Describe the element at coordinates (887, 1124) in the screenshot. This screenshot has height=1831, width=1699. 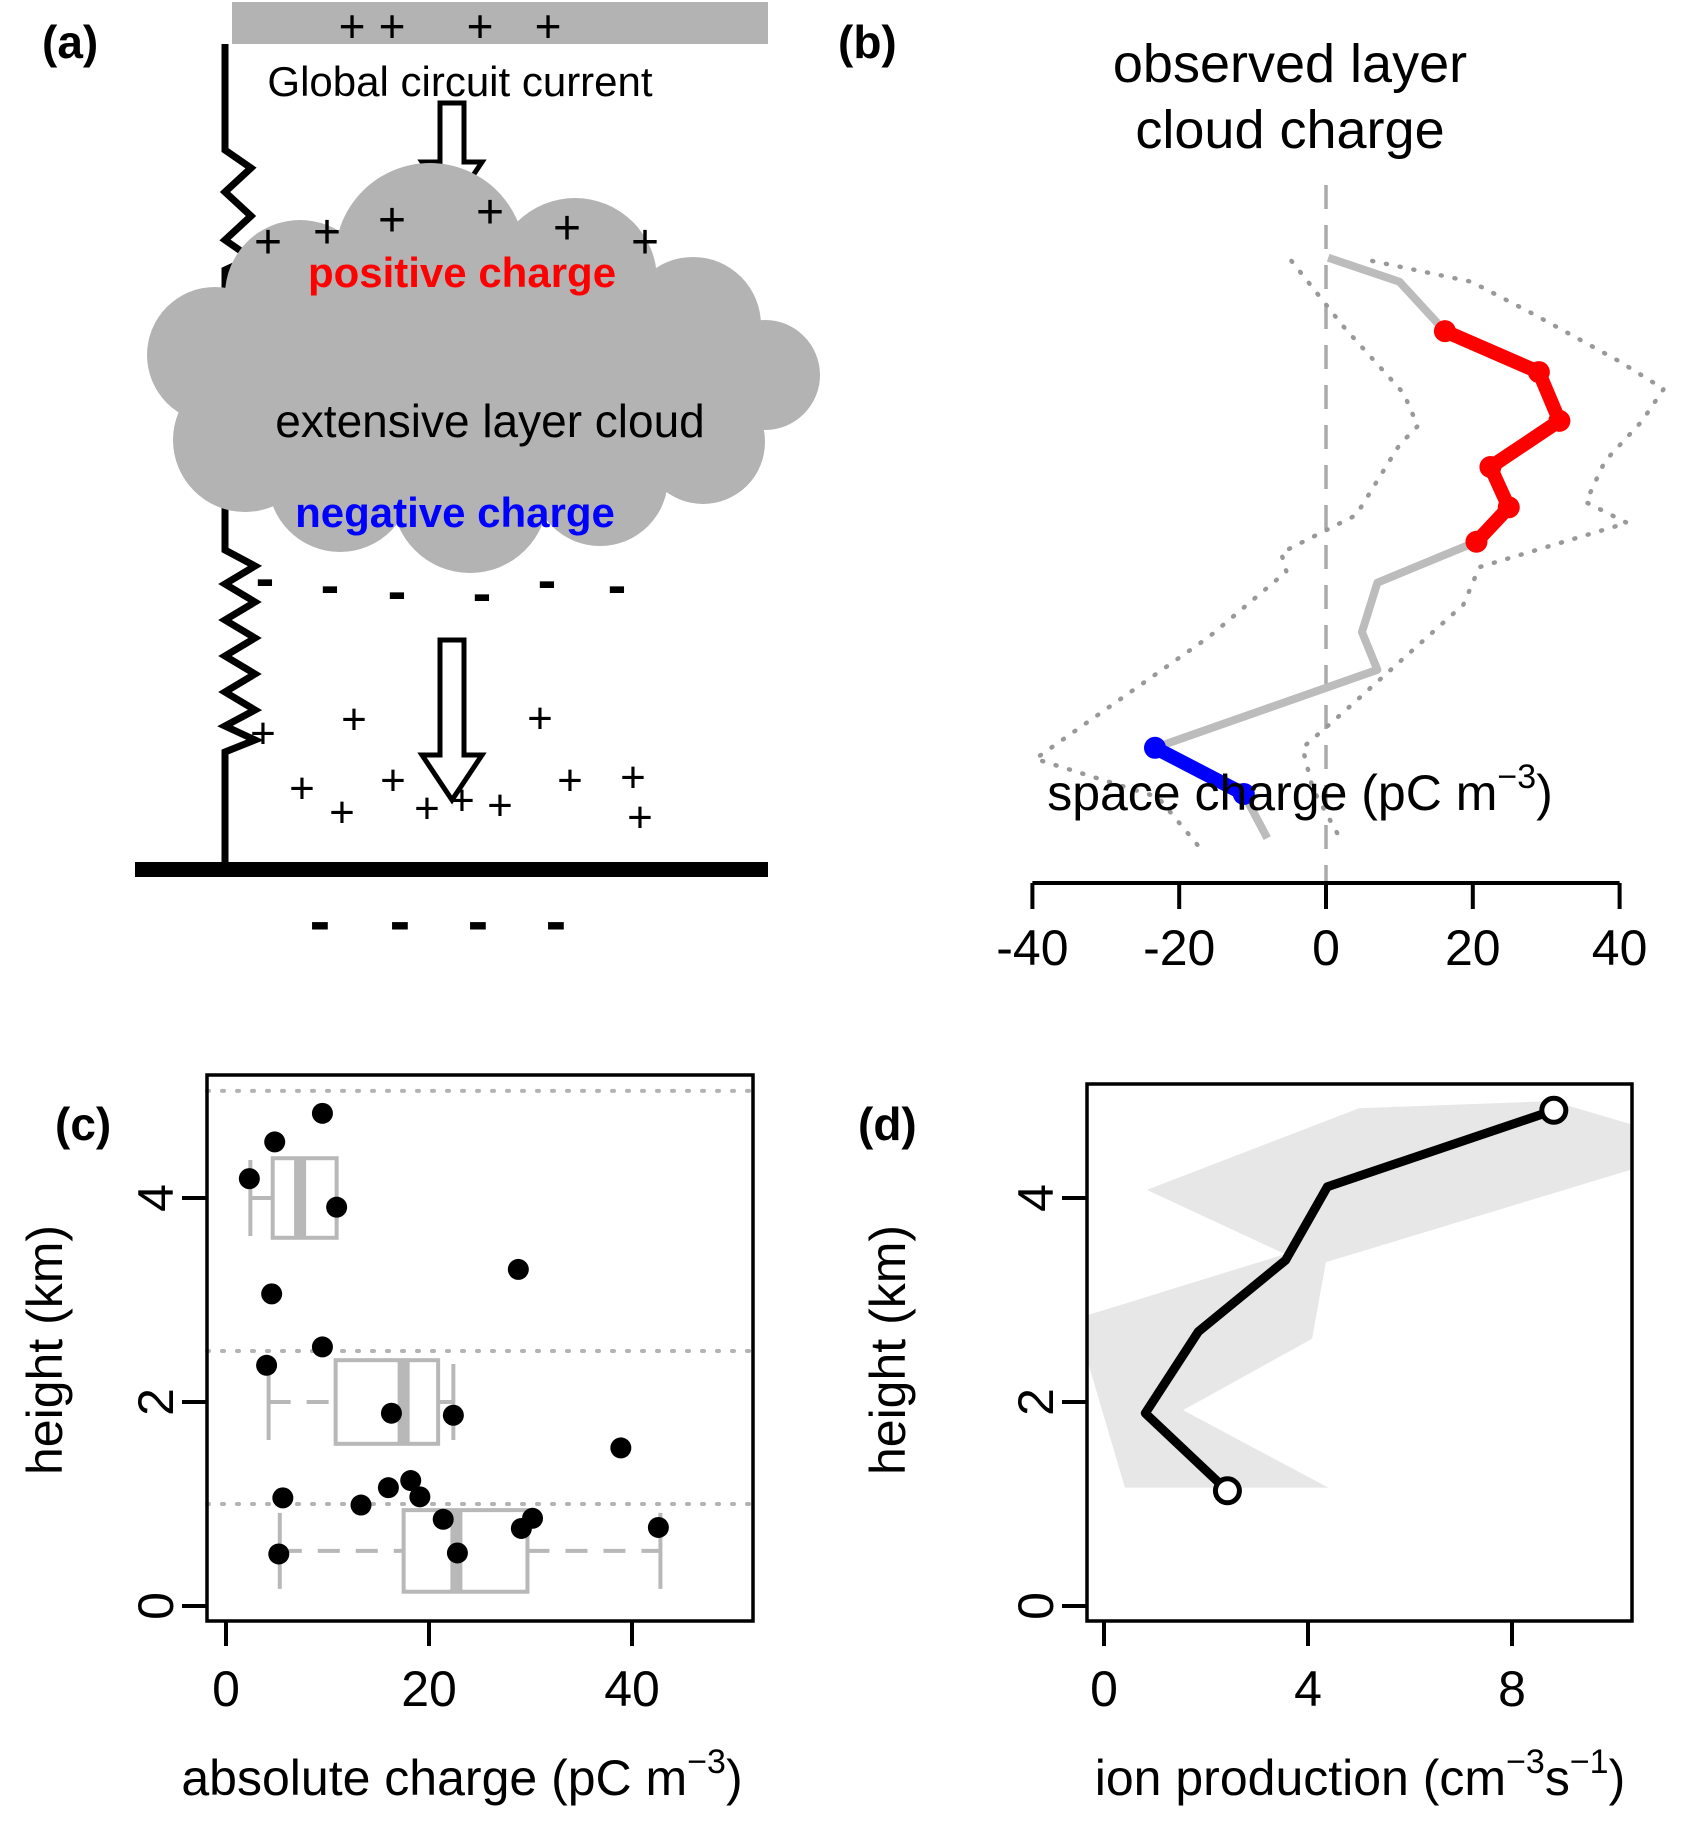
I see `panel-d-label: (d)` at that location.